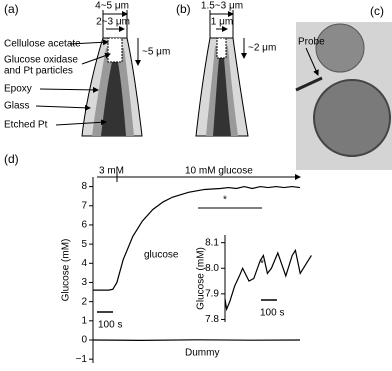  I want to click on y-tick-label: 2, so click(84, 301).